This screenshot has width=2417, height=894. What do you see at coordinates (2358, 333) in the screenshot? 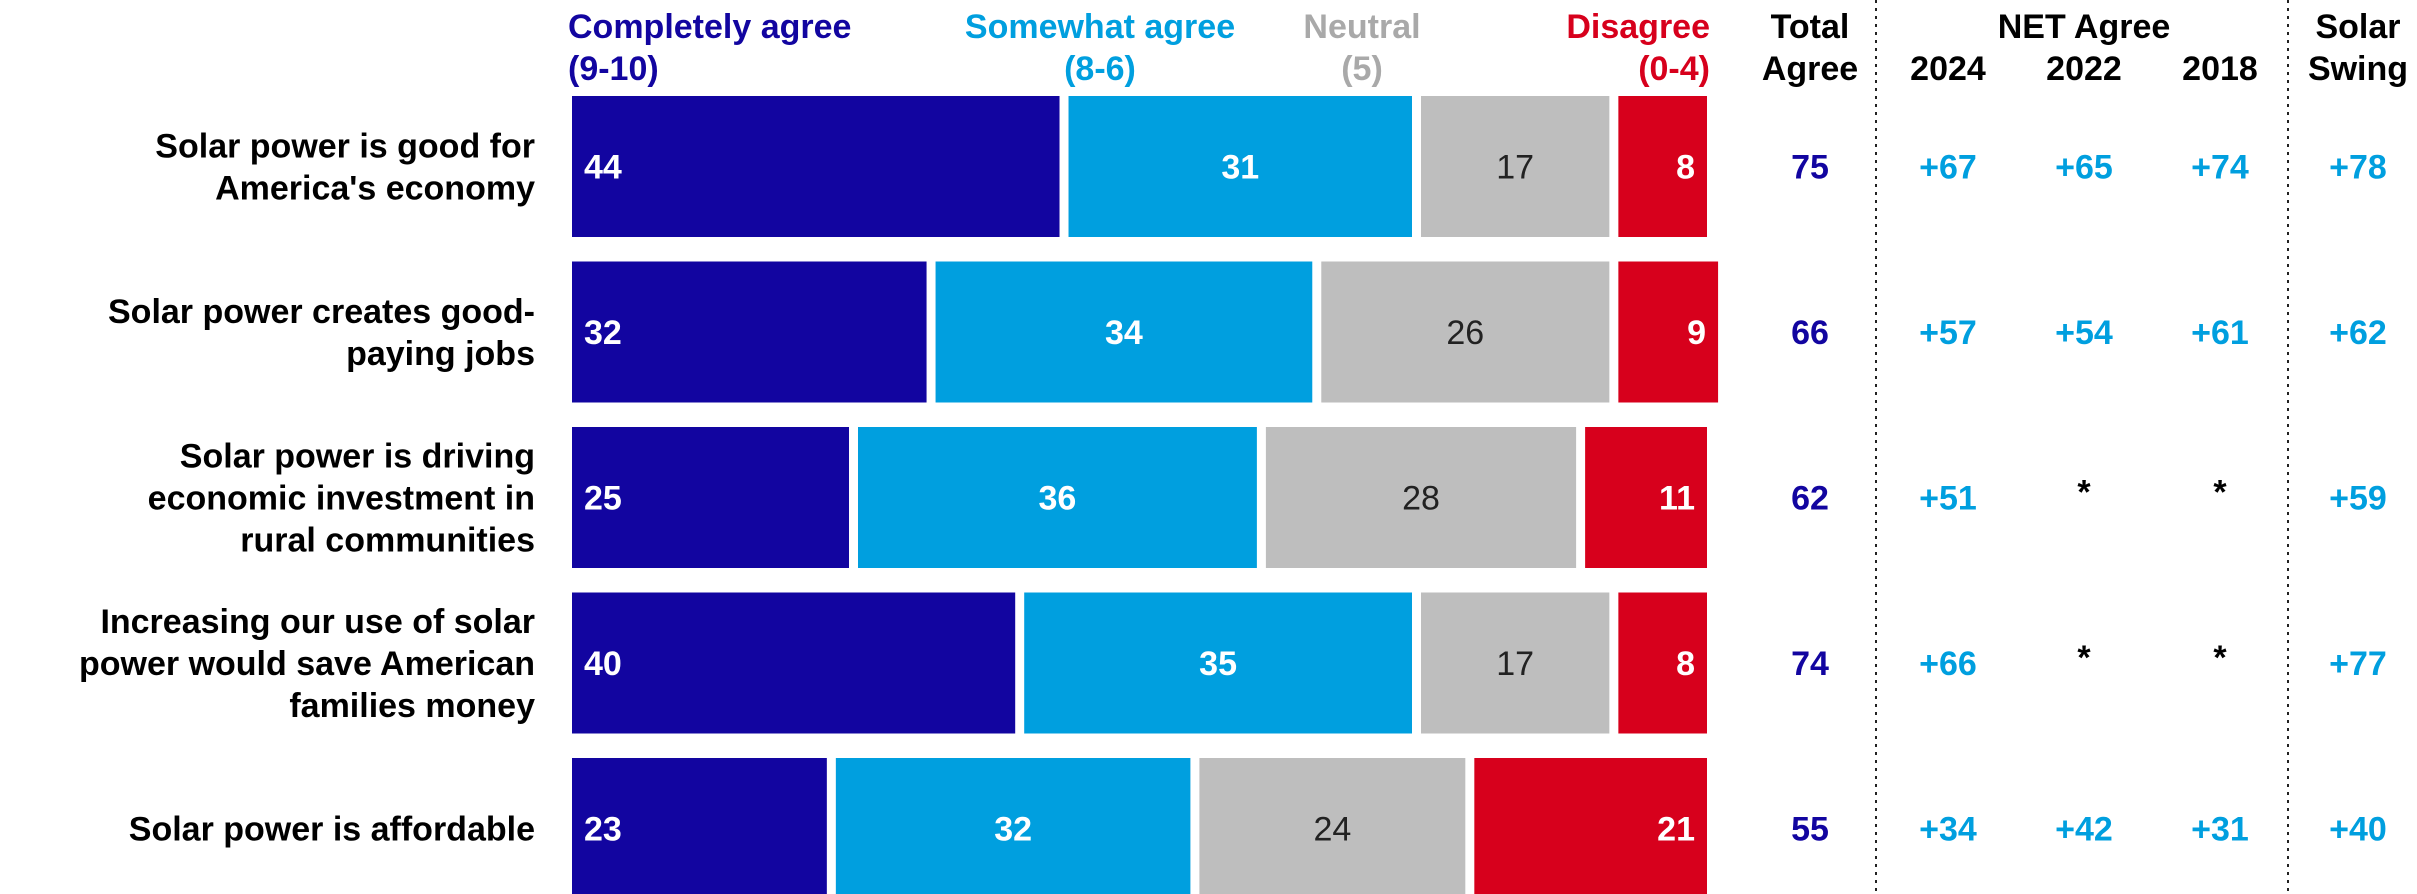
I see `solar-swing-value: +62` at bounding box center [2358, 333].